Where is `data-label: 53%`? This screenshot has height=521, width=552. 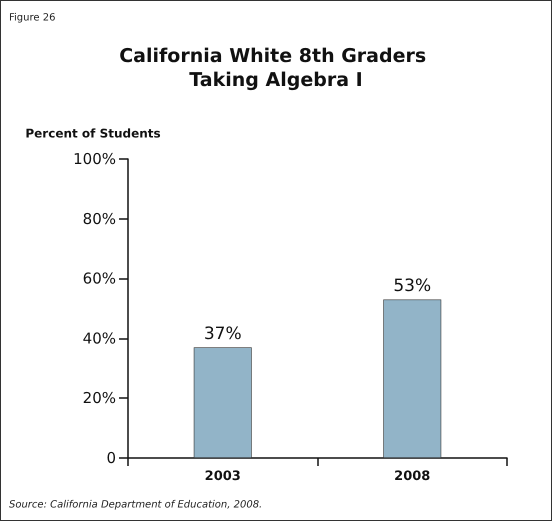
data-label: 53% is located at coordinates (412, 286).